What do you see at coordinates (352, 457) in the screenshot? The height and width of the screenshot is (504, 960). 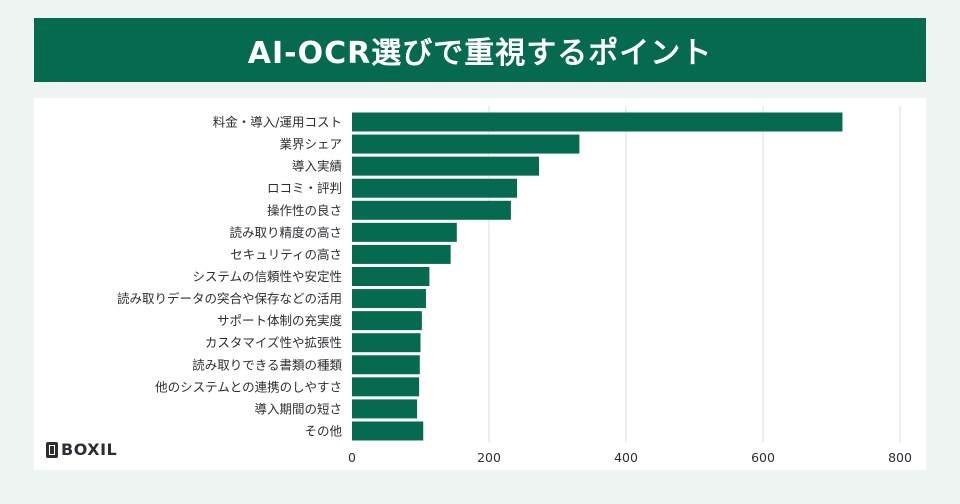 I see `x-tick-label: 0` at bounding box center [352, 457].